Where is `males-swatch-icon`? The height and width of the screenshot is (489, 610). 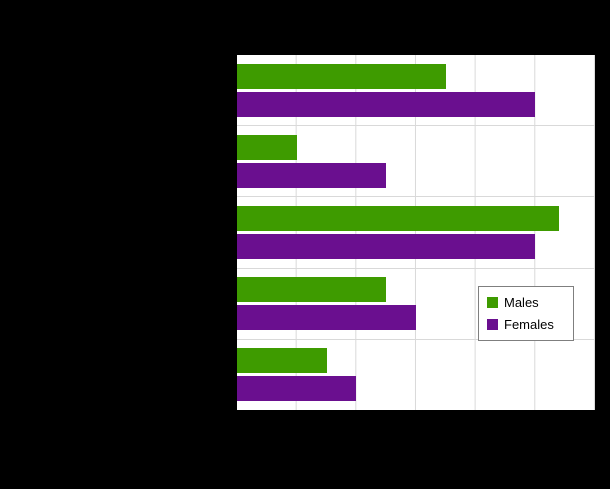
males-swatch-icon is located at coordinates (492, 302).